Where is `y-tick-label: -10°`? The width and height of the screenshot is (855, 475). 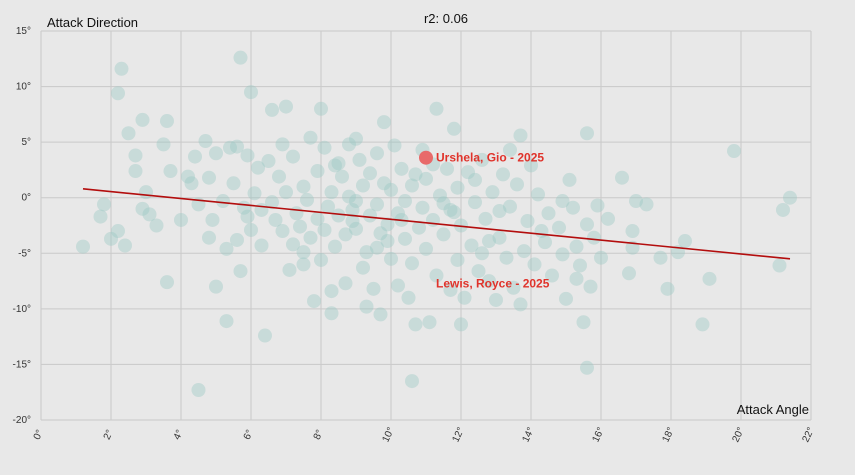
y-tick-label: -10° is located at coordinates (22, 309).